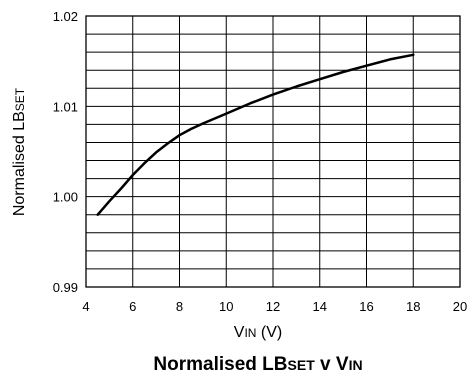 The width and height of the screenshot is (476, 383). Describe the element at coordinates (226, 306) in the screenshot. I see `x-tick-label: 10` at that location.